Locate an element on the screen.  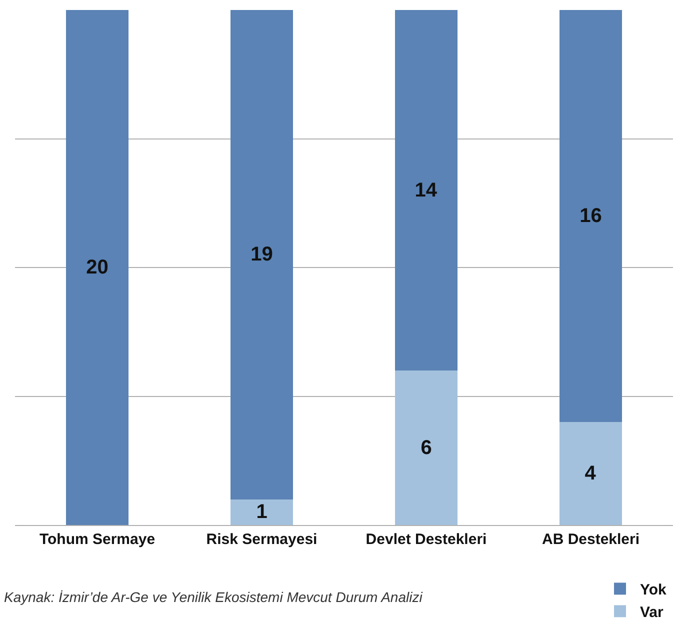
text: Kaynak: İzmir’de Ar-Ge ve Yenilik Ekosistemi Mevcut Durum Analizi is located at coordinates (214, 597).